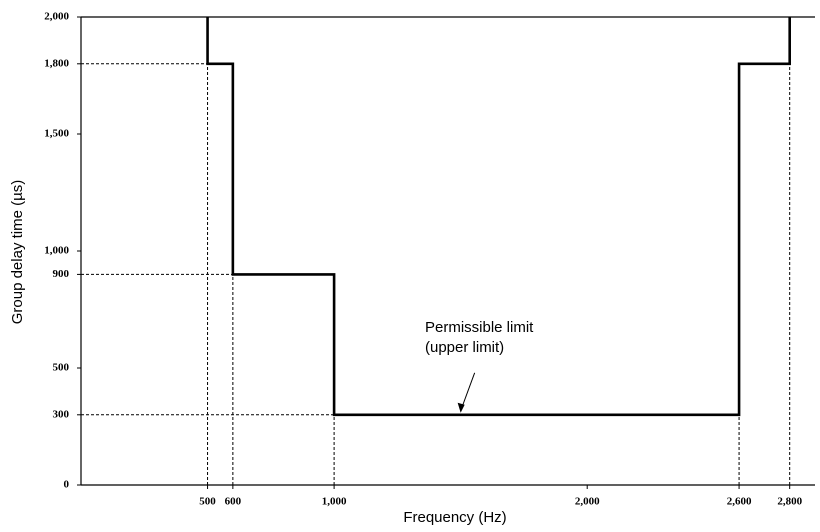 The image size is (820, 532). Describe the element at coordinates (56, 134) in the screenshot. I see `y-tick-label: 1,500` at that location.